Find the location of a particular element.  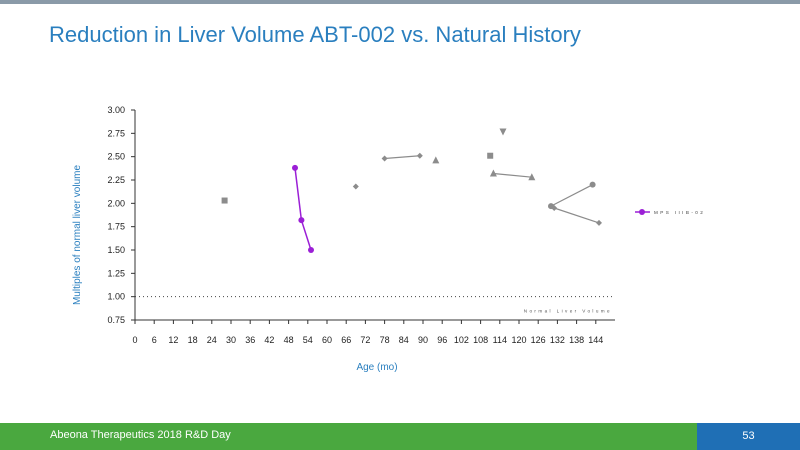

x-tick-label: 126 is located at coordinates (538, 340).